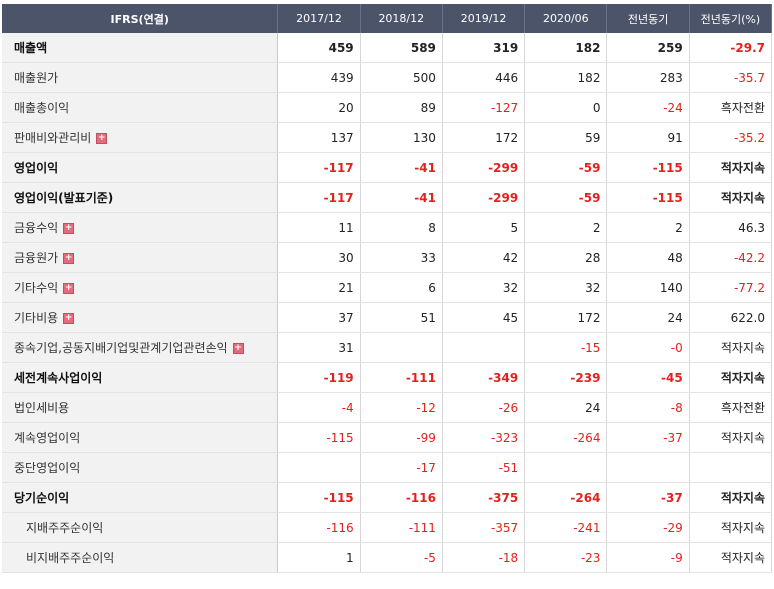  I want to click on row-label: 세전계속사업이익, so click(140, 377).